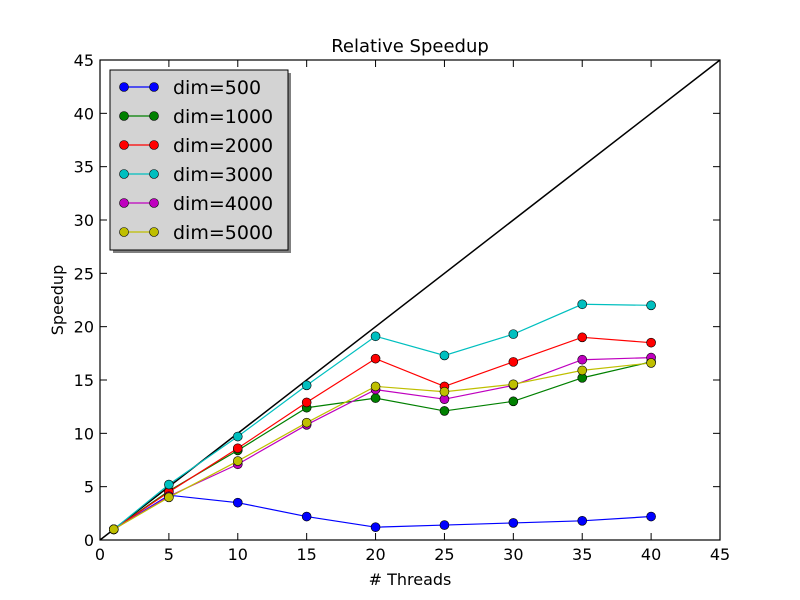 This screenshot has width=800, height=600. Describe the element at coordinates (237, 448) in the screenshot. I see `data-point-dim=2000-10` at that location.